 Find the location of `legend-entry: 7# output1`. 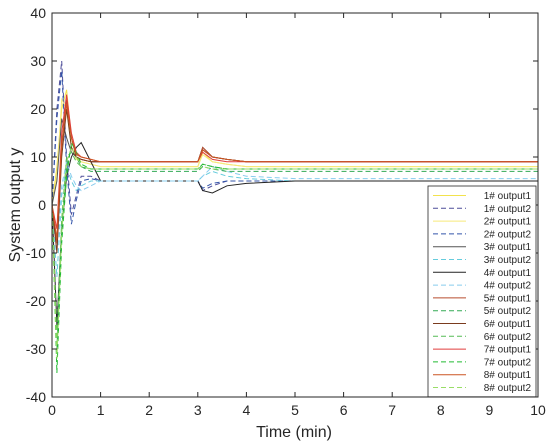

legend-entry: 7# output1 is located at coordinates (508, 350).